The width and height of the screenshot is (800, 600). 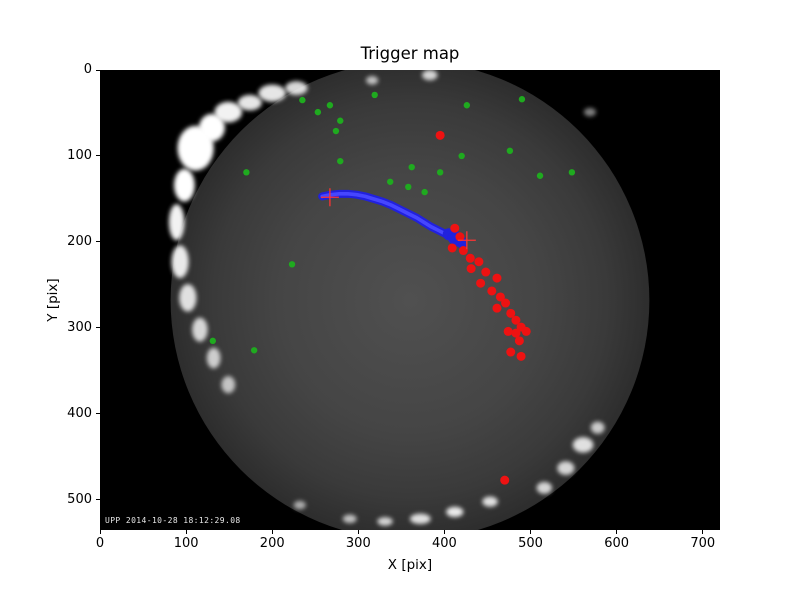 I want to click on track-endpoints-series, so click(x=398, y=219).